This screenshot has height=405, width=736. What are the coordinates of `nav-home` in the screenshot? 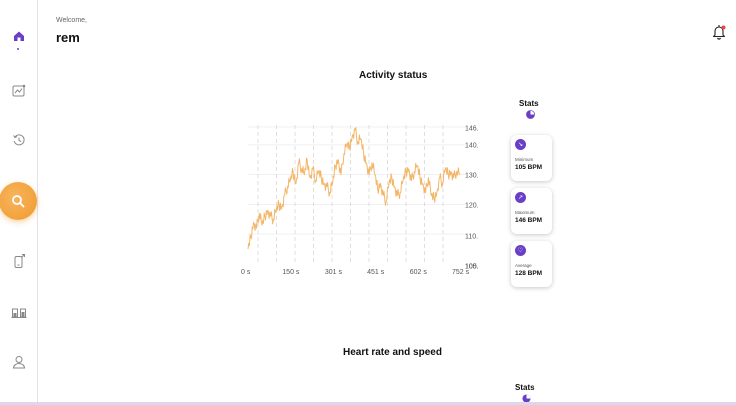 It's located at (18, 36).